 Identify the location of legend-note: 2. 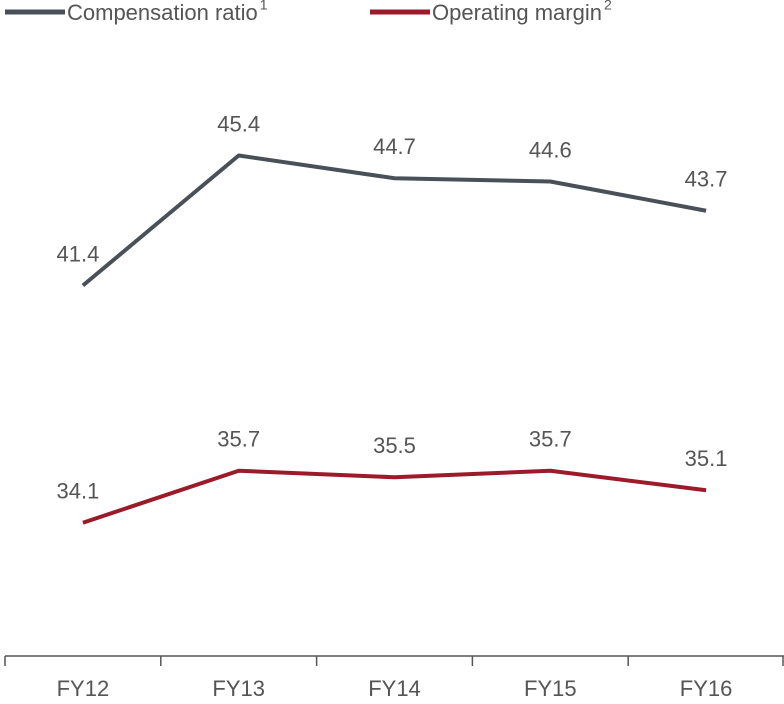
(608, 6).